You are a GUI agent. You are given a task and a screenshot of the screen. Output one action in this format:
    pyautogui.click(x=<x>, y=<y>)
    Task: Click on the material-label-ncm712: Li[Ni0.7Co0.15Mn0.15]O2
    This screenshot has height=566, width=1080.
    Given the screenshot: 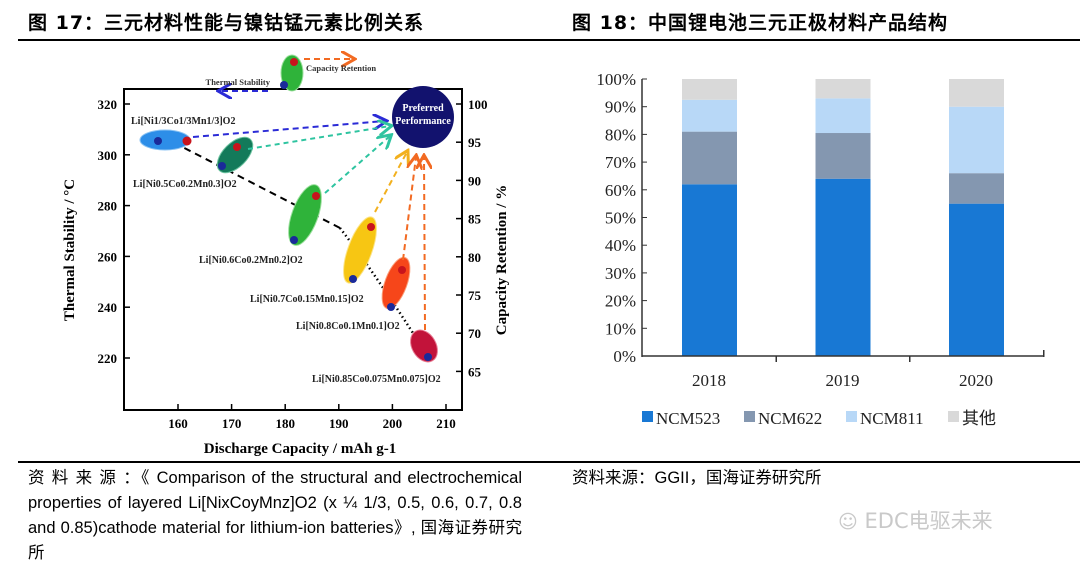 What is the action you would take?
    pyautogui.click(x=307, y=299)
    